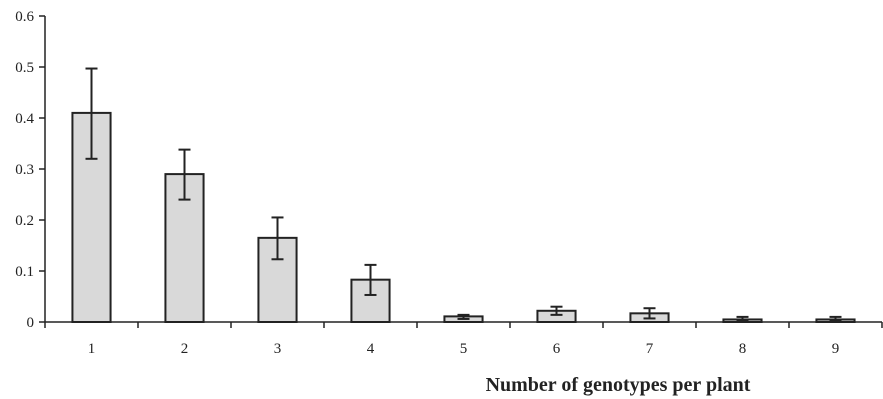 This screenshot has height=399, width=883. I want to click on y-ticks: 0 0.1 0.2 0.3 0.4 0.5 0.6, so click(30, 170).